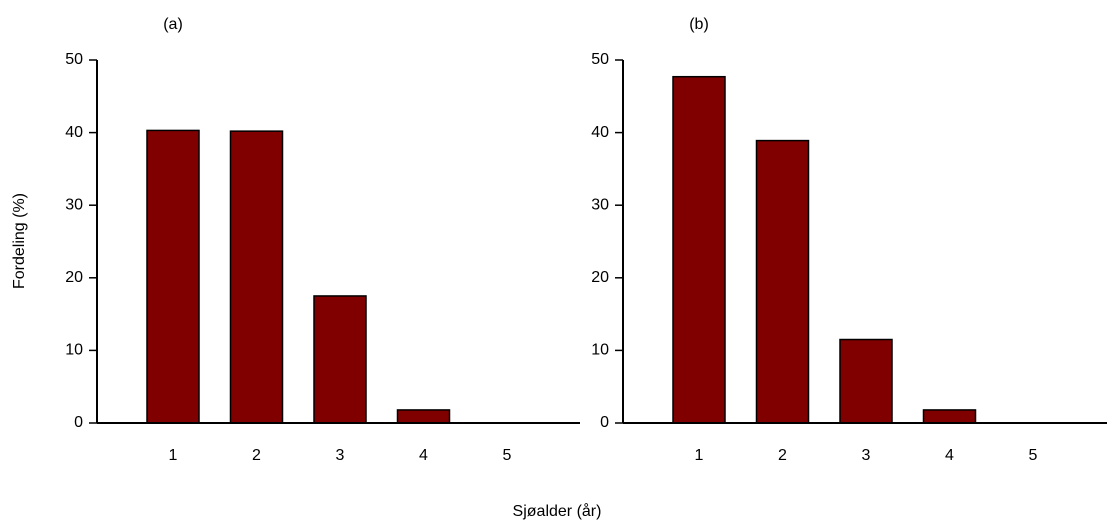 The width and height of the screenshot is (1115, 525). What do you see at coordinates (19, 241) in the screenshot?
I see `y-axis-label: Fordeling (%)` at bounding box center [19, 241].